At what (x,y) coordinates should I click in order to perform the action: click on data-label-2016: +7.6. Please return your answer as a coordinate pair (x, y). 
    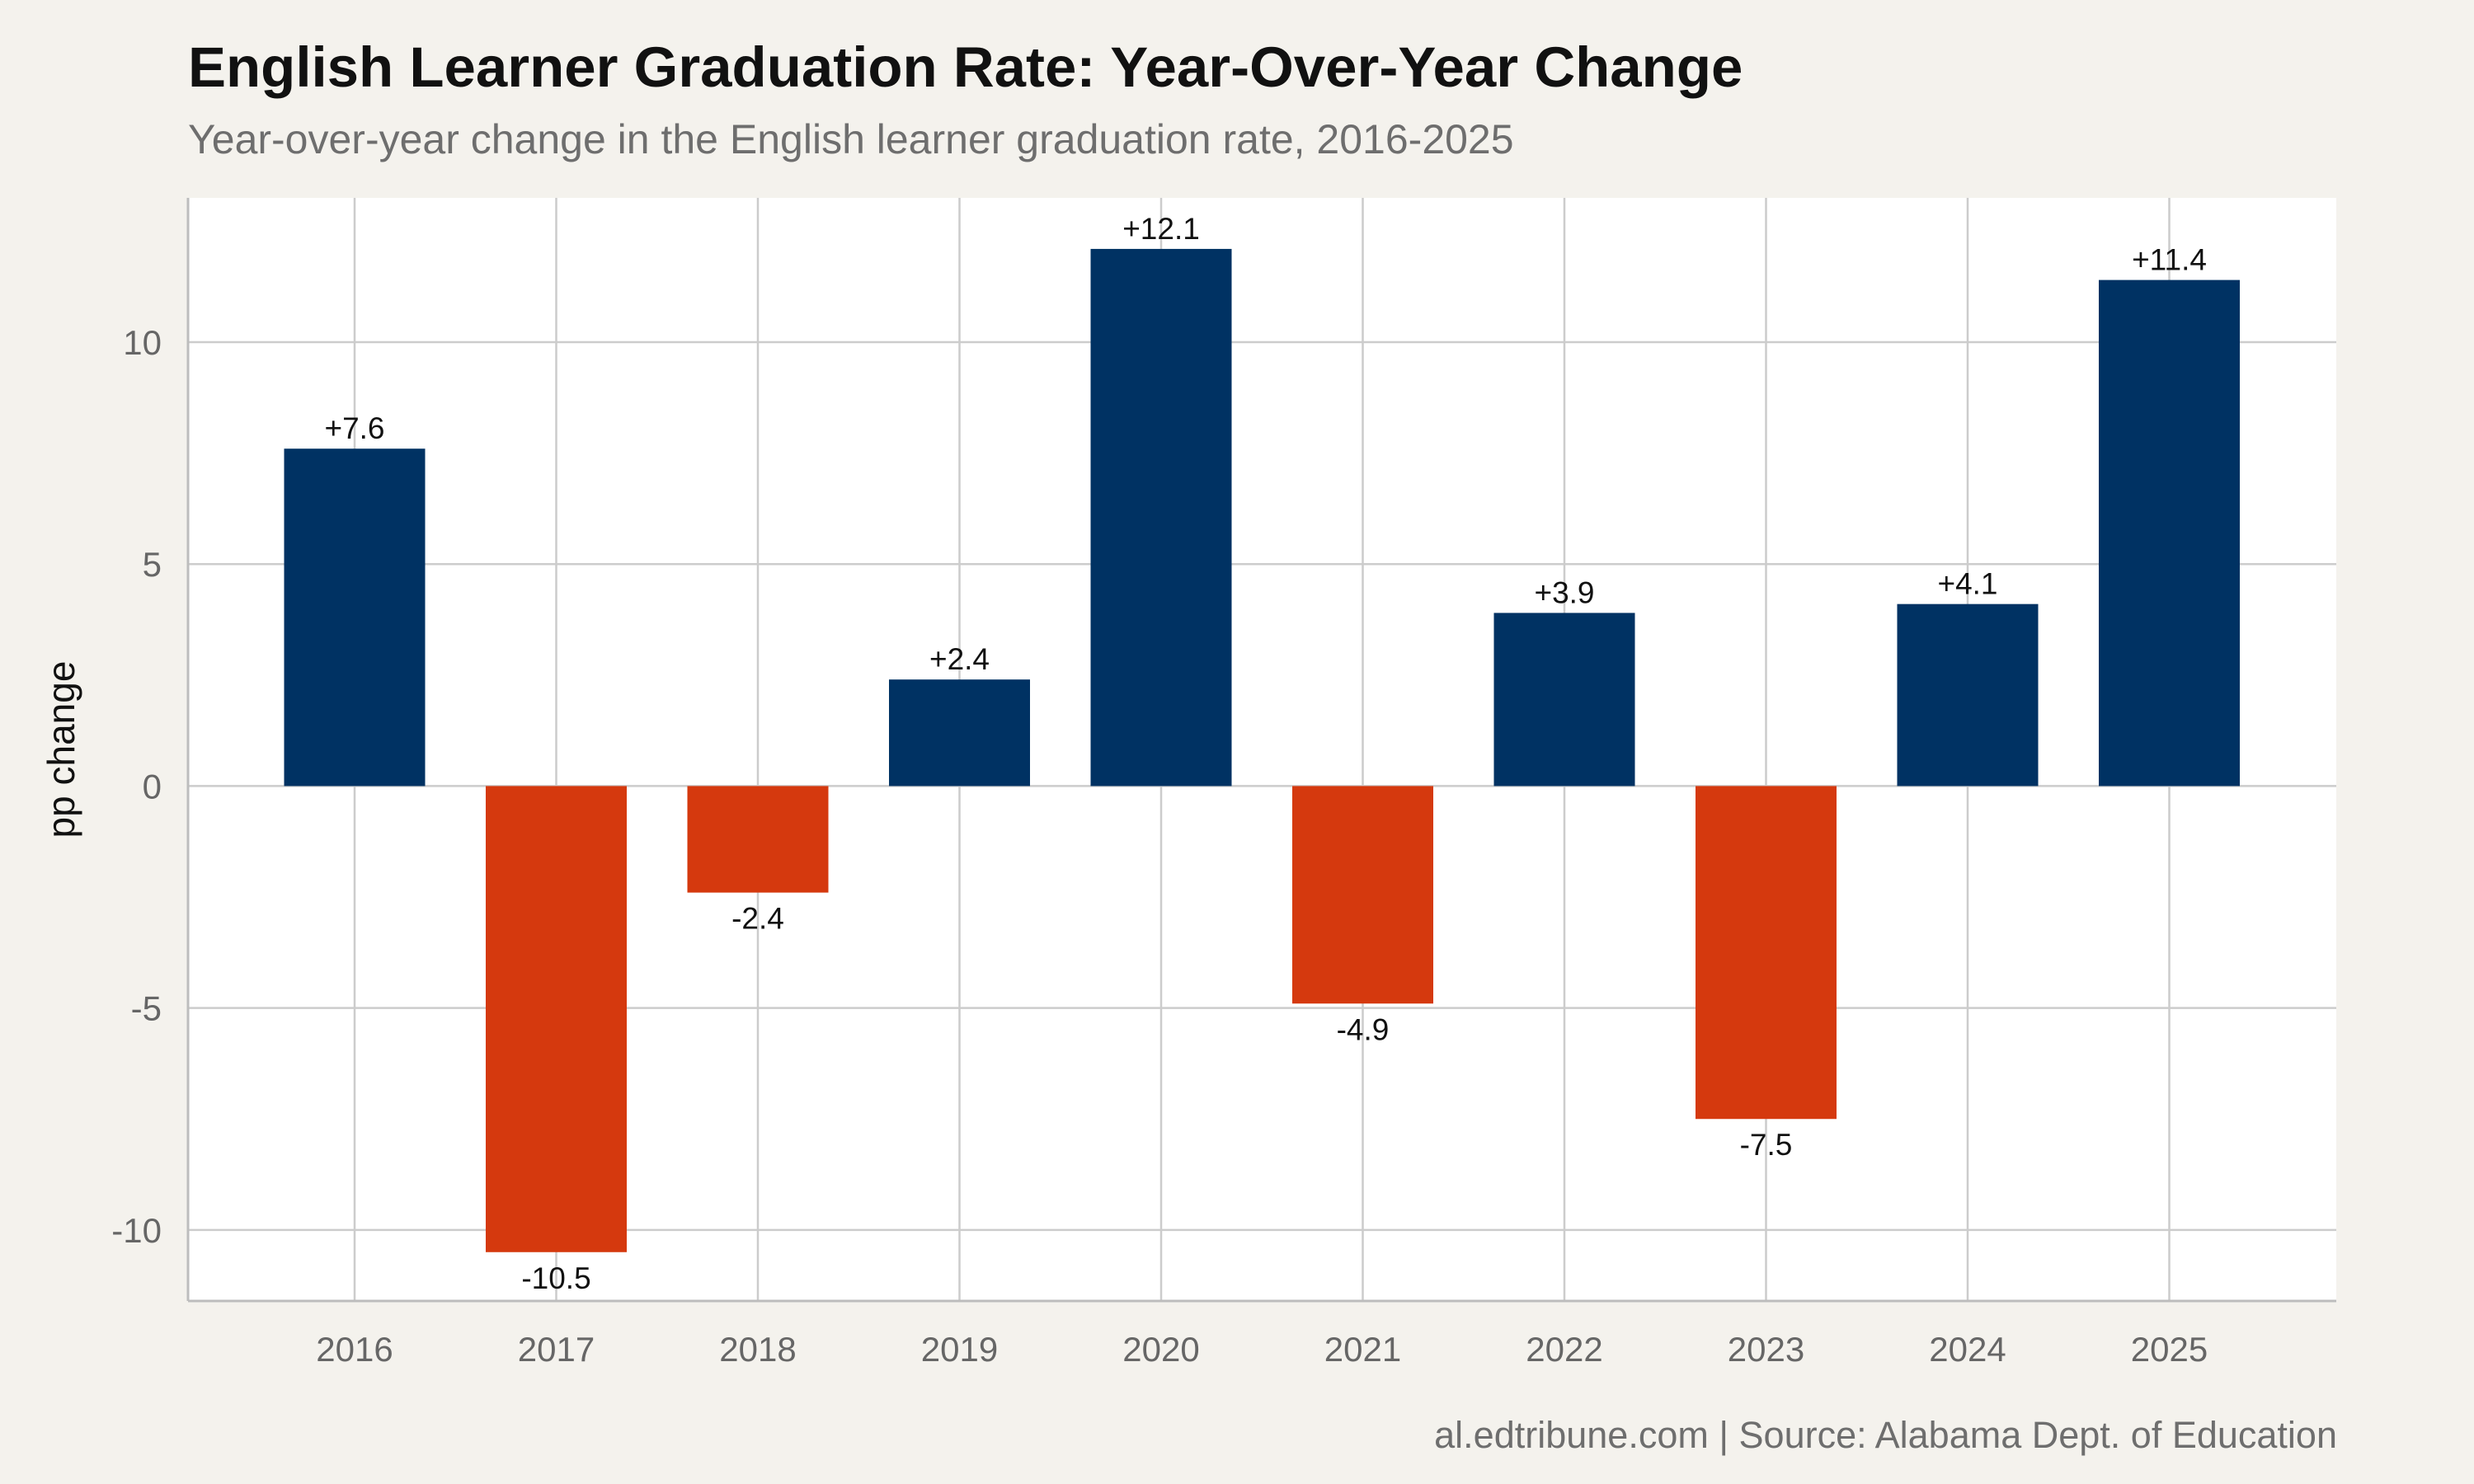
    Looking at the image, I should click on (354, 428).